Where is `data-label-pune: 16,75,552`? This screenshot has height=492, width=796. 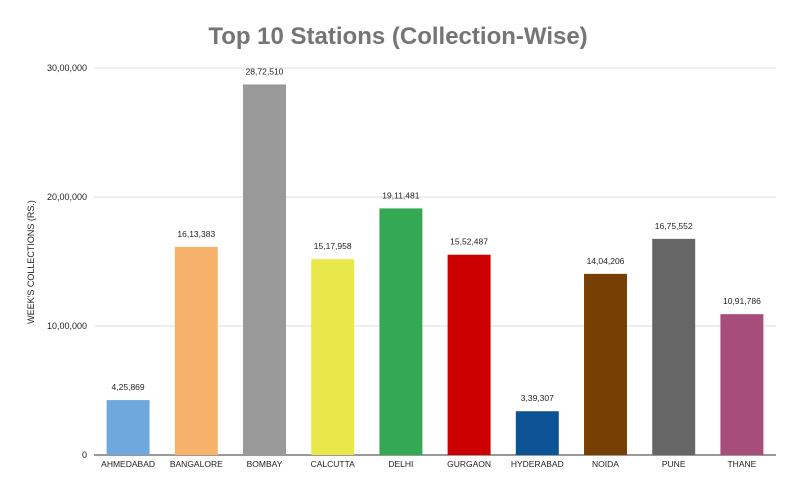 data-label-pune: 16,75,552 is located at coordinates (674, 226).